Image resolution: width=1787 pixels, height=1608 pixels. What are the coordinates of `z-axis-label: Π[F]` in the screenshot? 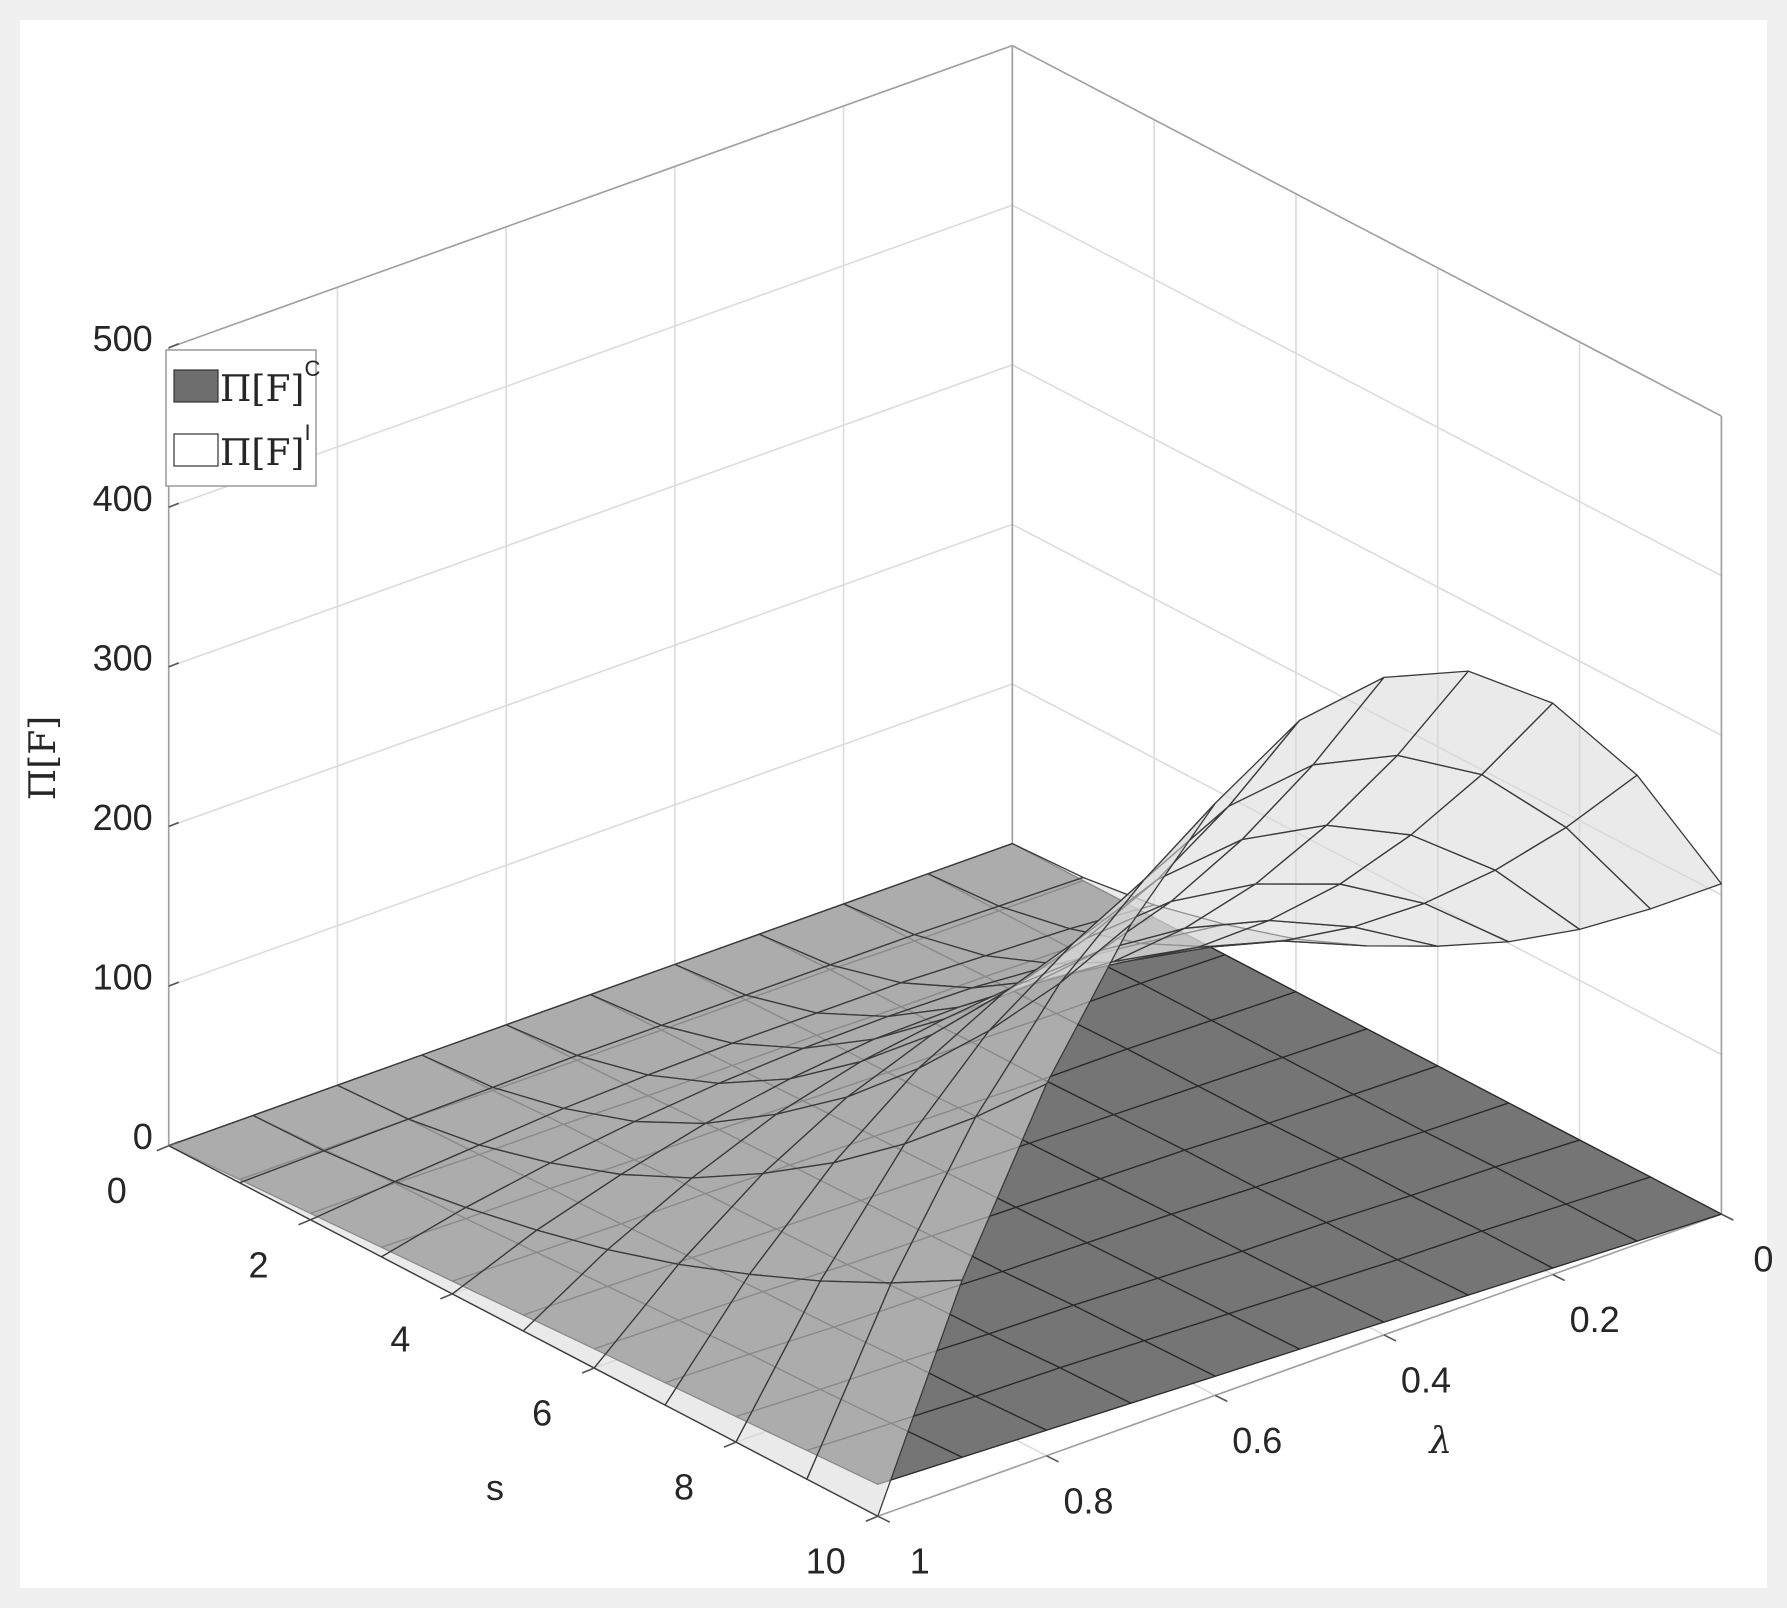 It's located at (43, 758).